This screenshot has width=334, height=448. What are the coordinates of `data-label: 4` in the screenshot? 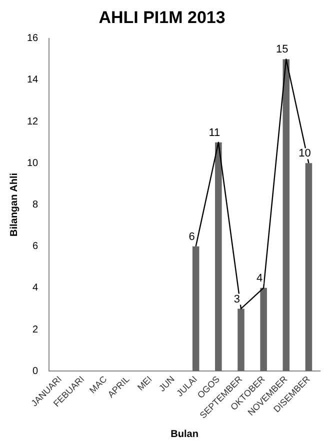 It's located at (259, 278).